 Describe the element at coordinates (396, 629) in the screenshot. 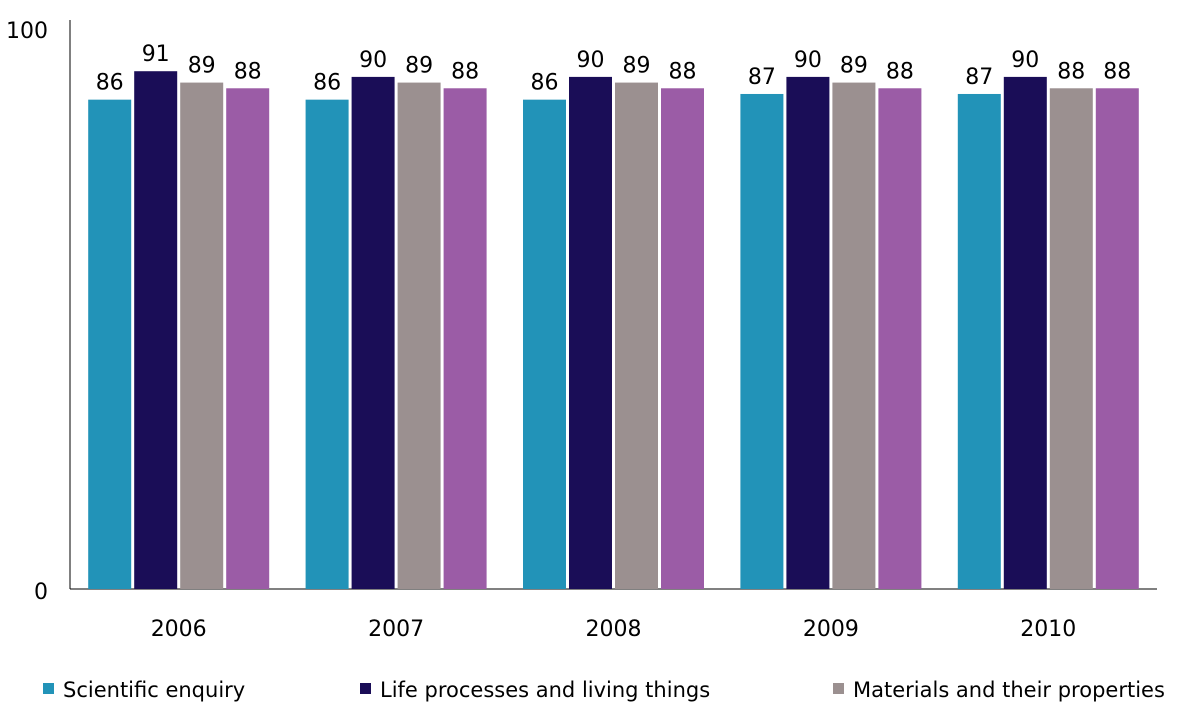

I see `x-tick-label-2007: 2007` at that location.